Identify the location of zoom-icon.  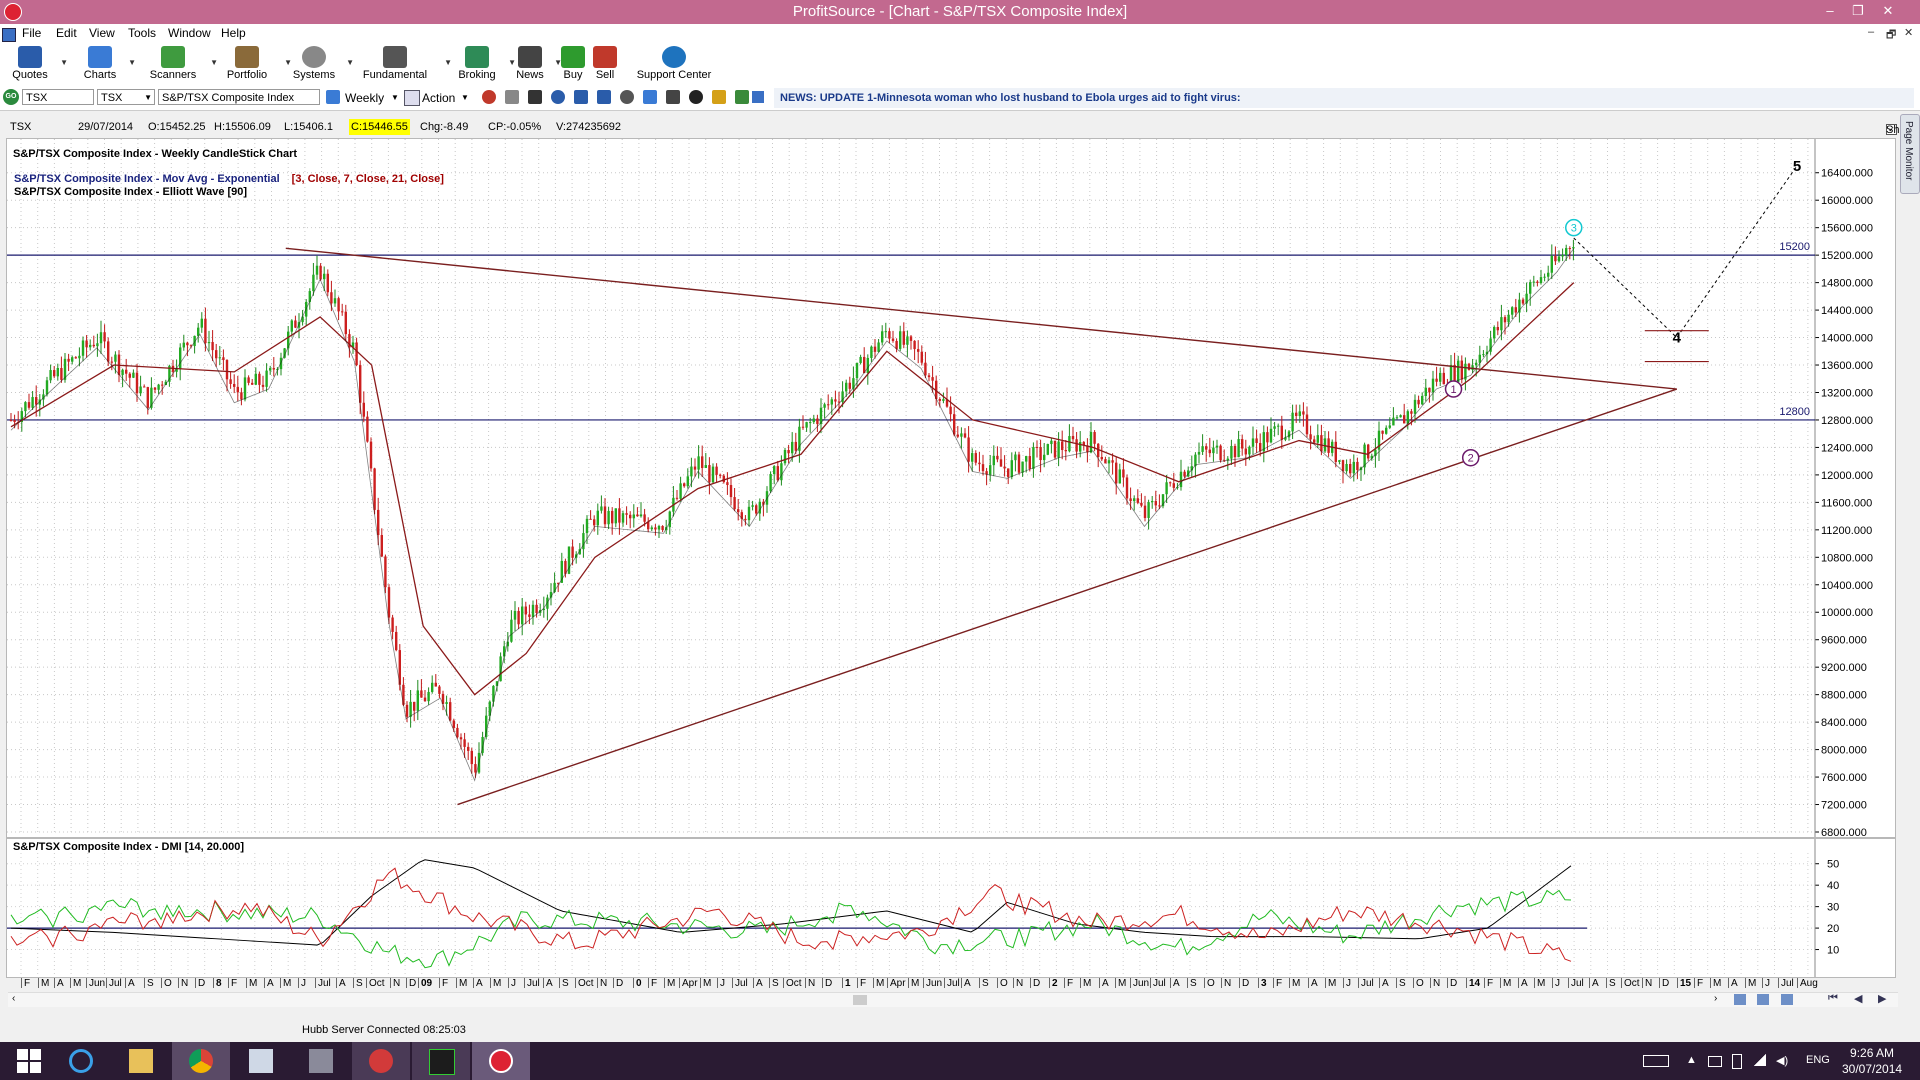
(581, 97).